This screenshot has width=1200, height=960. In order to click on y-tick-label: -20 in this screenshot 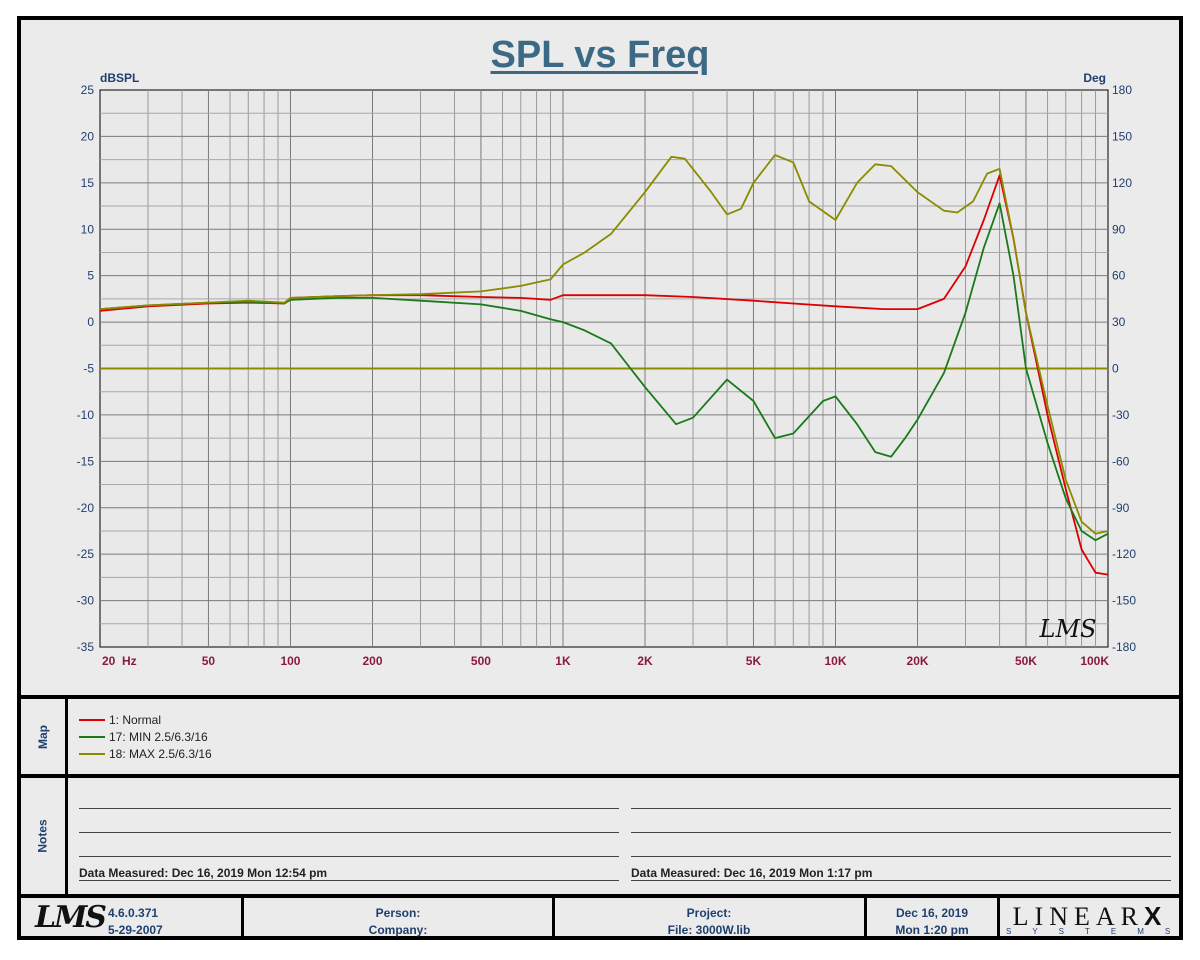, I will do `click(86, 508)`.